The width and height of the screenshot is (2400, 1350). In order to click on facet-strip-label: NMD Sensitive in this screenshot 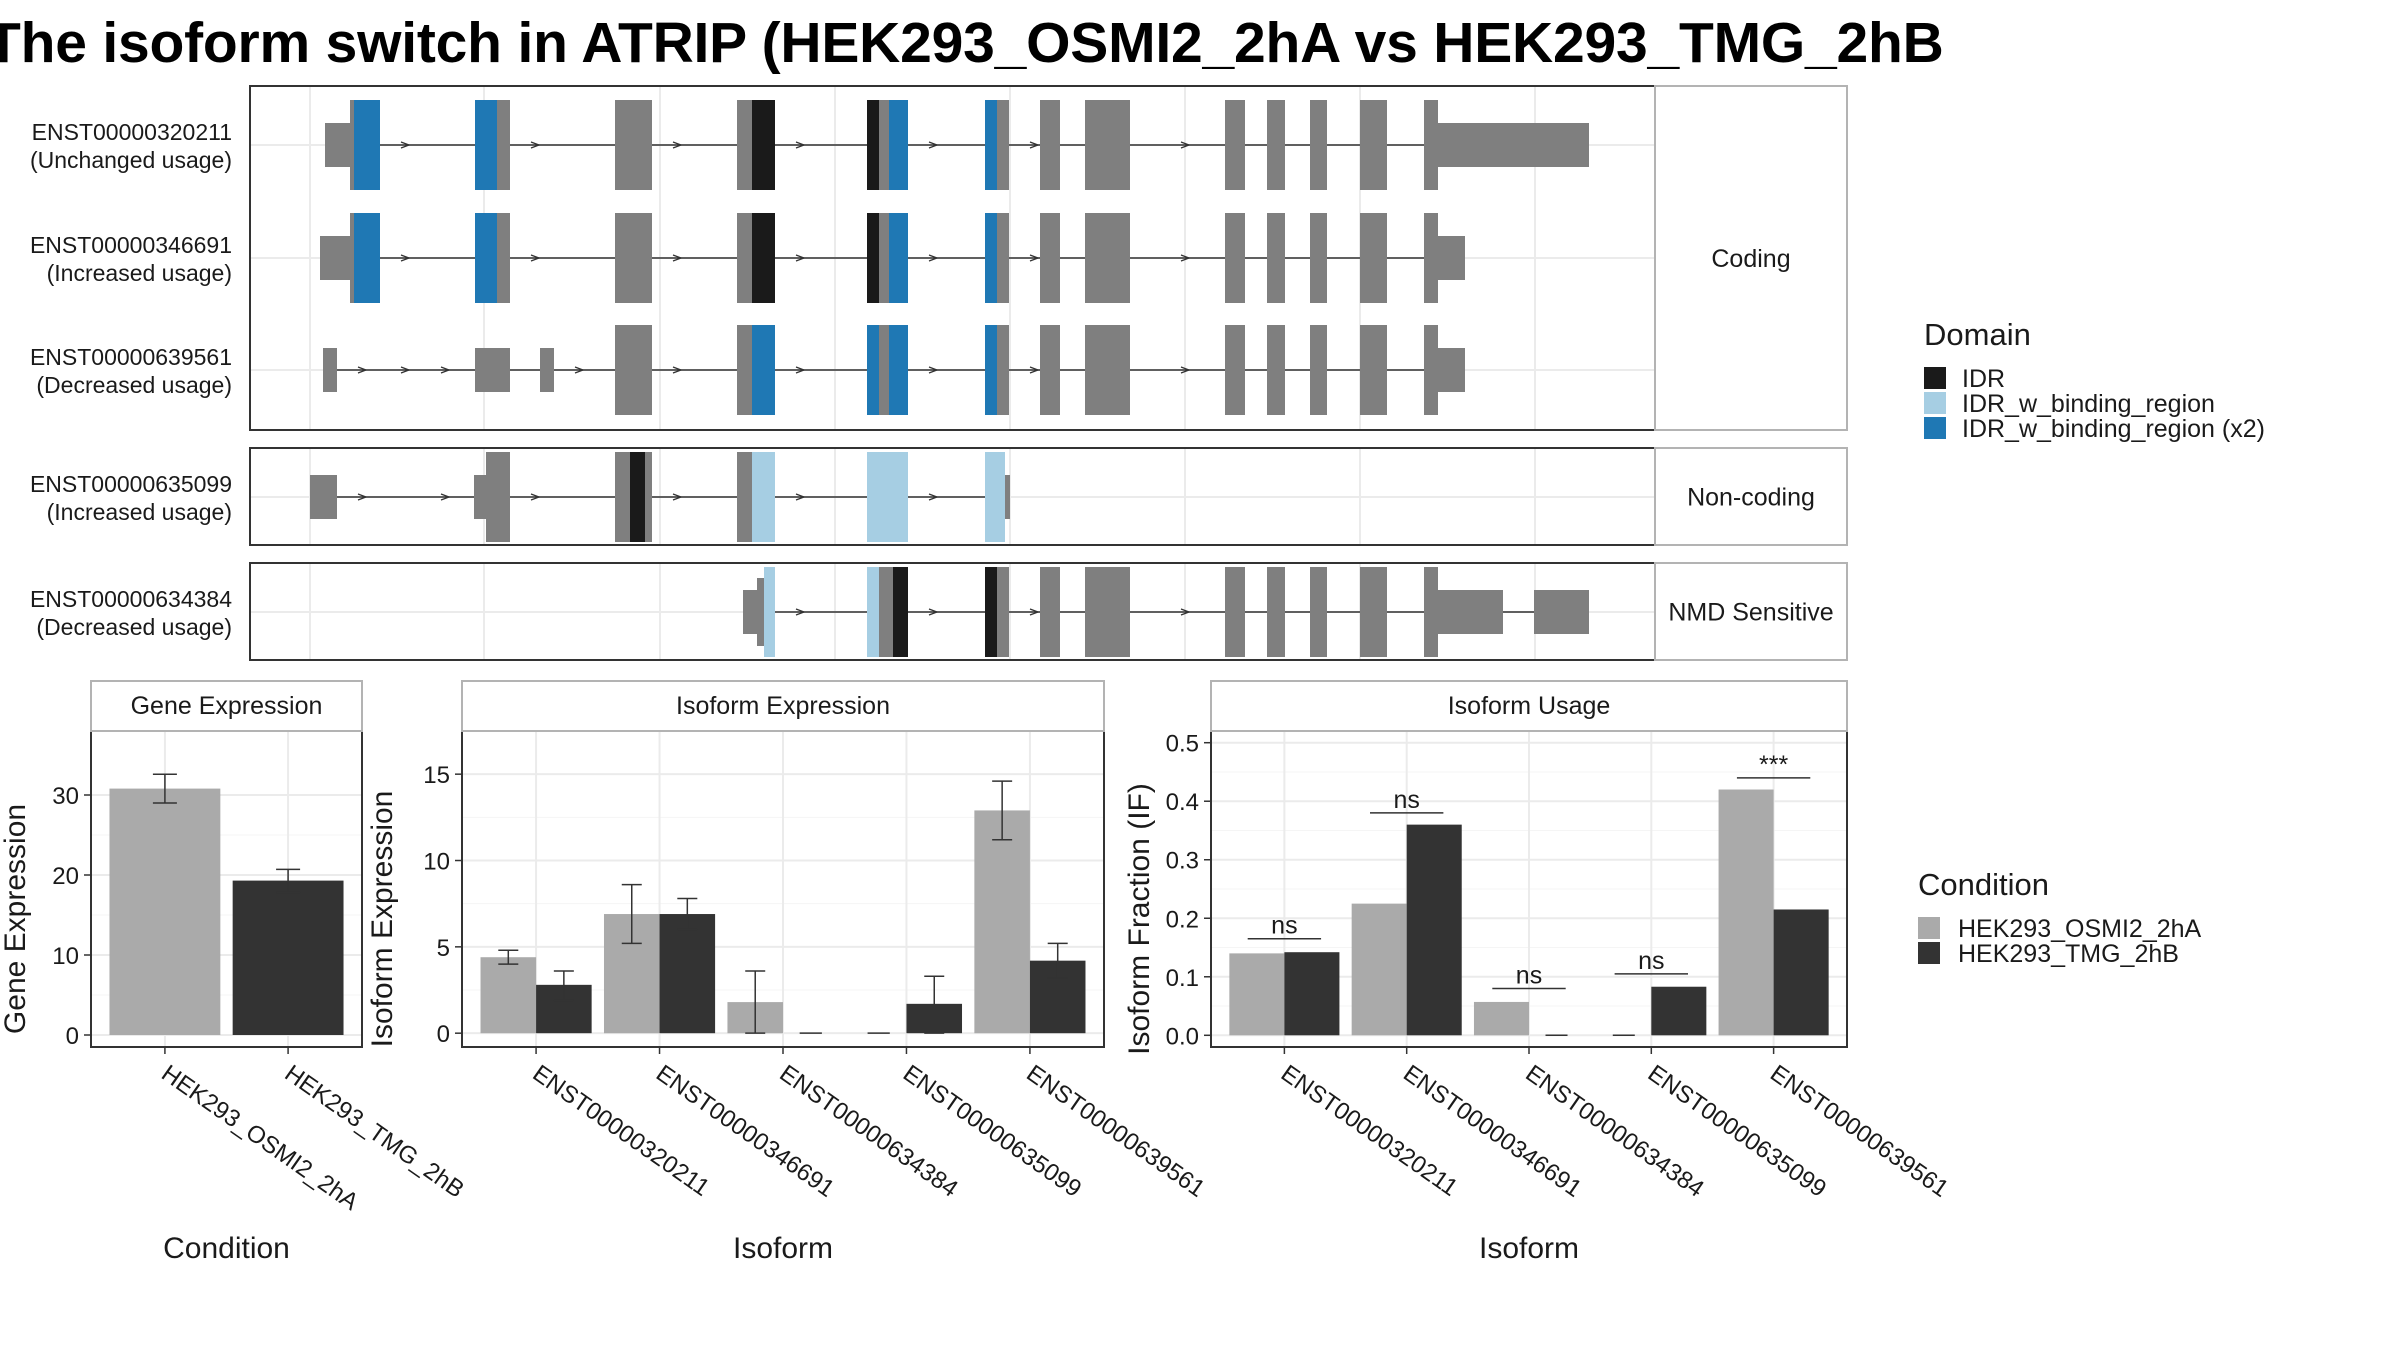, I will do `click(1750, 613)`.